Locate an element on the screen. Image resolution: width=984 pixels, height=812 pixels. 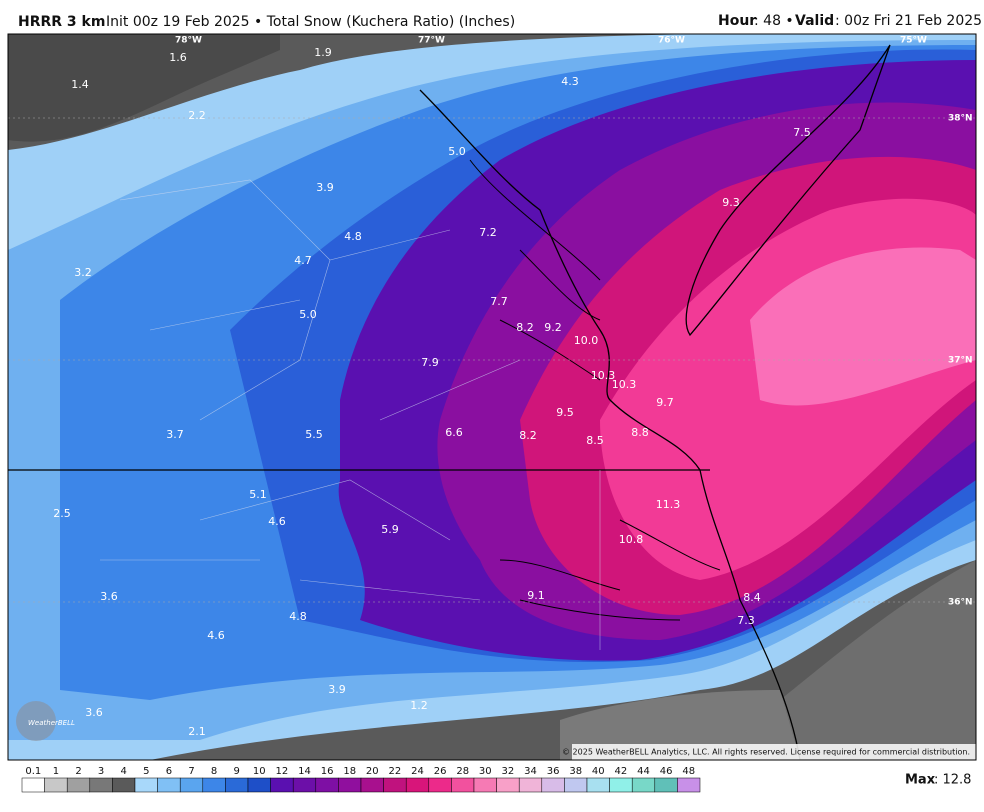
max-value: : 12.8 is located at coordinates (952, 780).